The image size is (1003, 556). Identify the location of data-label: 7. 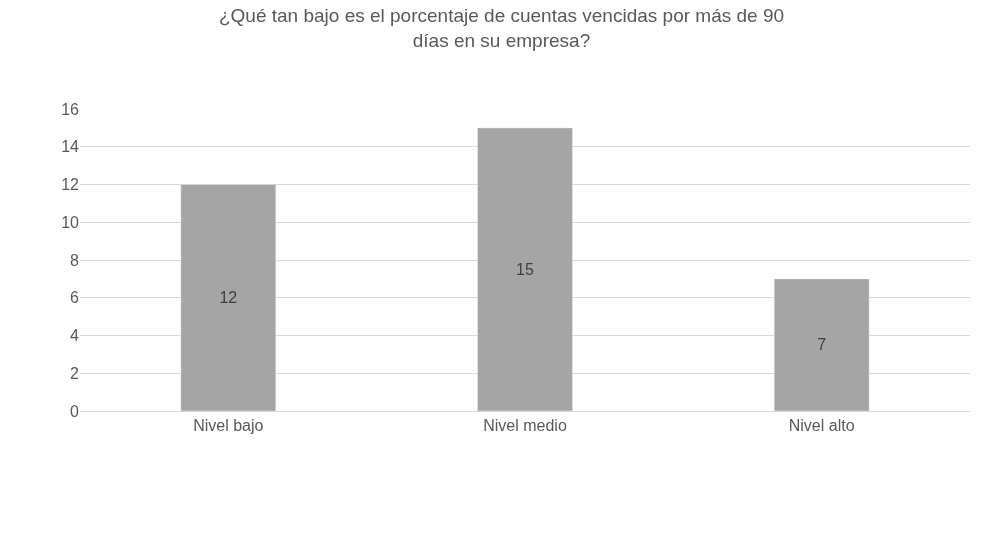
(822, 345).